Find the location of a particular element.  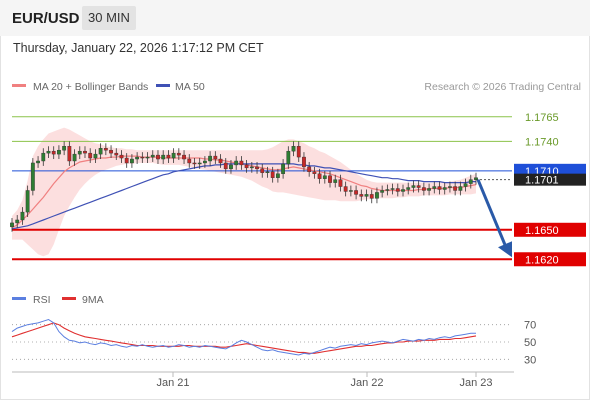

rsi-ma-line is located at coordinates (244, 338).